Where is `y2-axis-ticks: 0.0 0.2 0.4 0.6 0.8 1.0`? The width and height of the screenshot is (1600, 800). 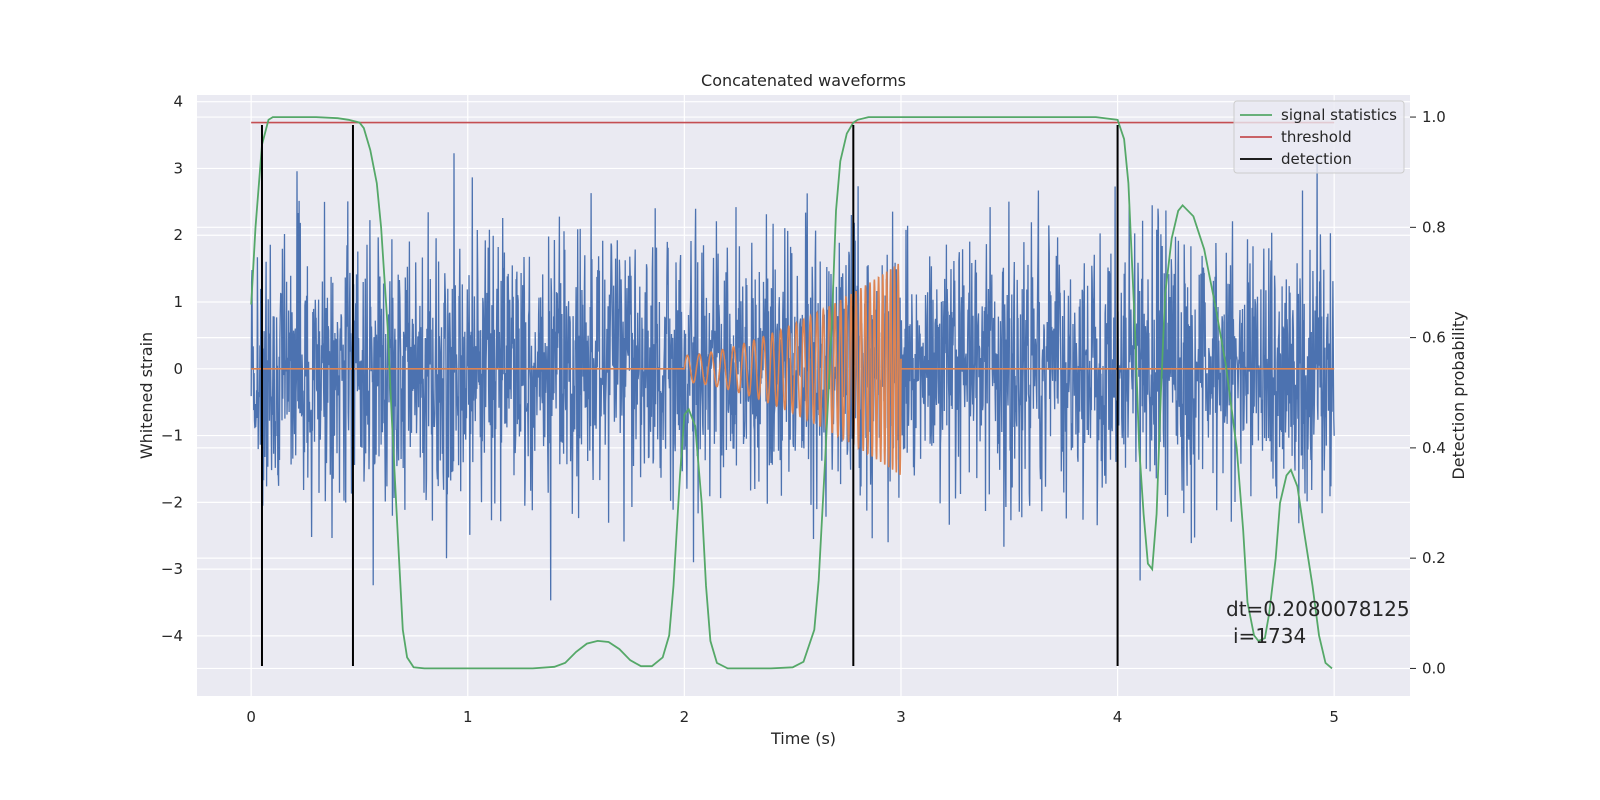
y2-axis-ticks: 0.0 0.2 0.4 0.6 0.8 1.0 is located at coordinates (1428, 392).